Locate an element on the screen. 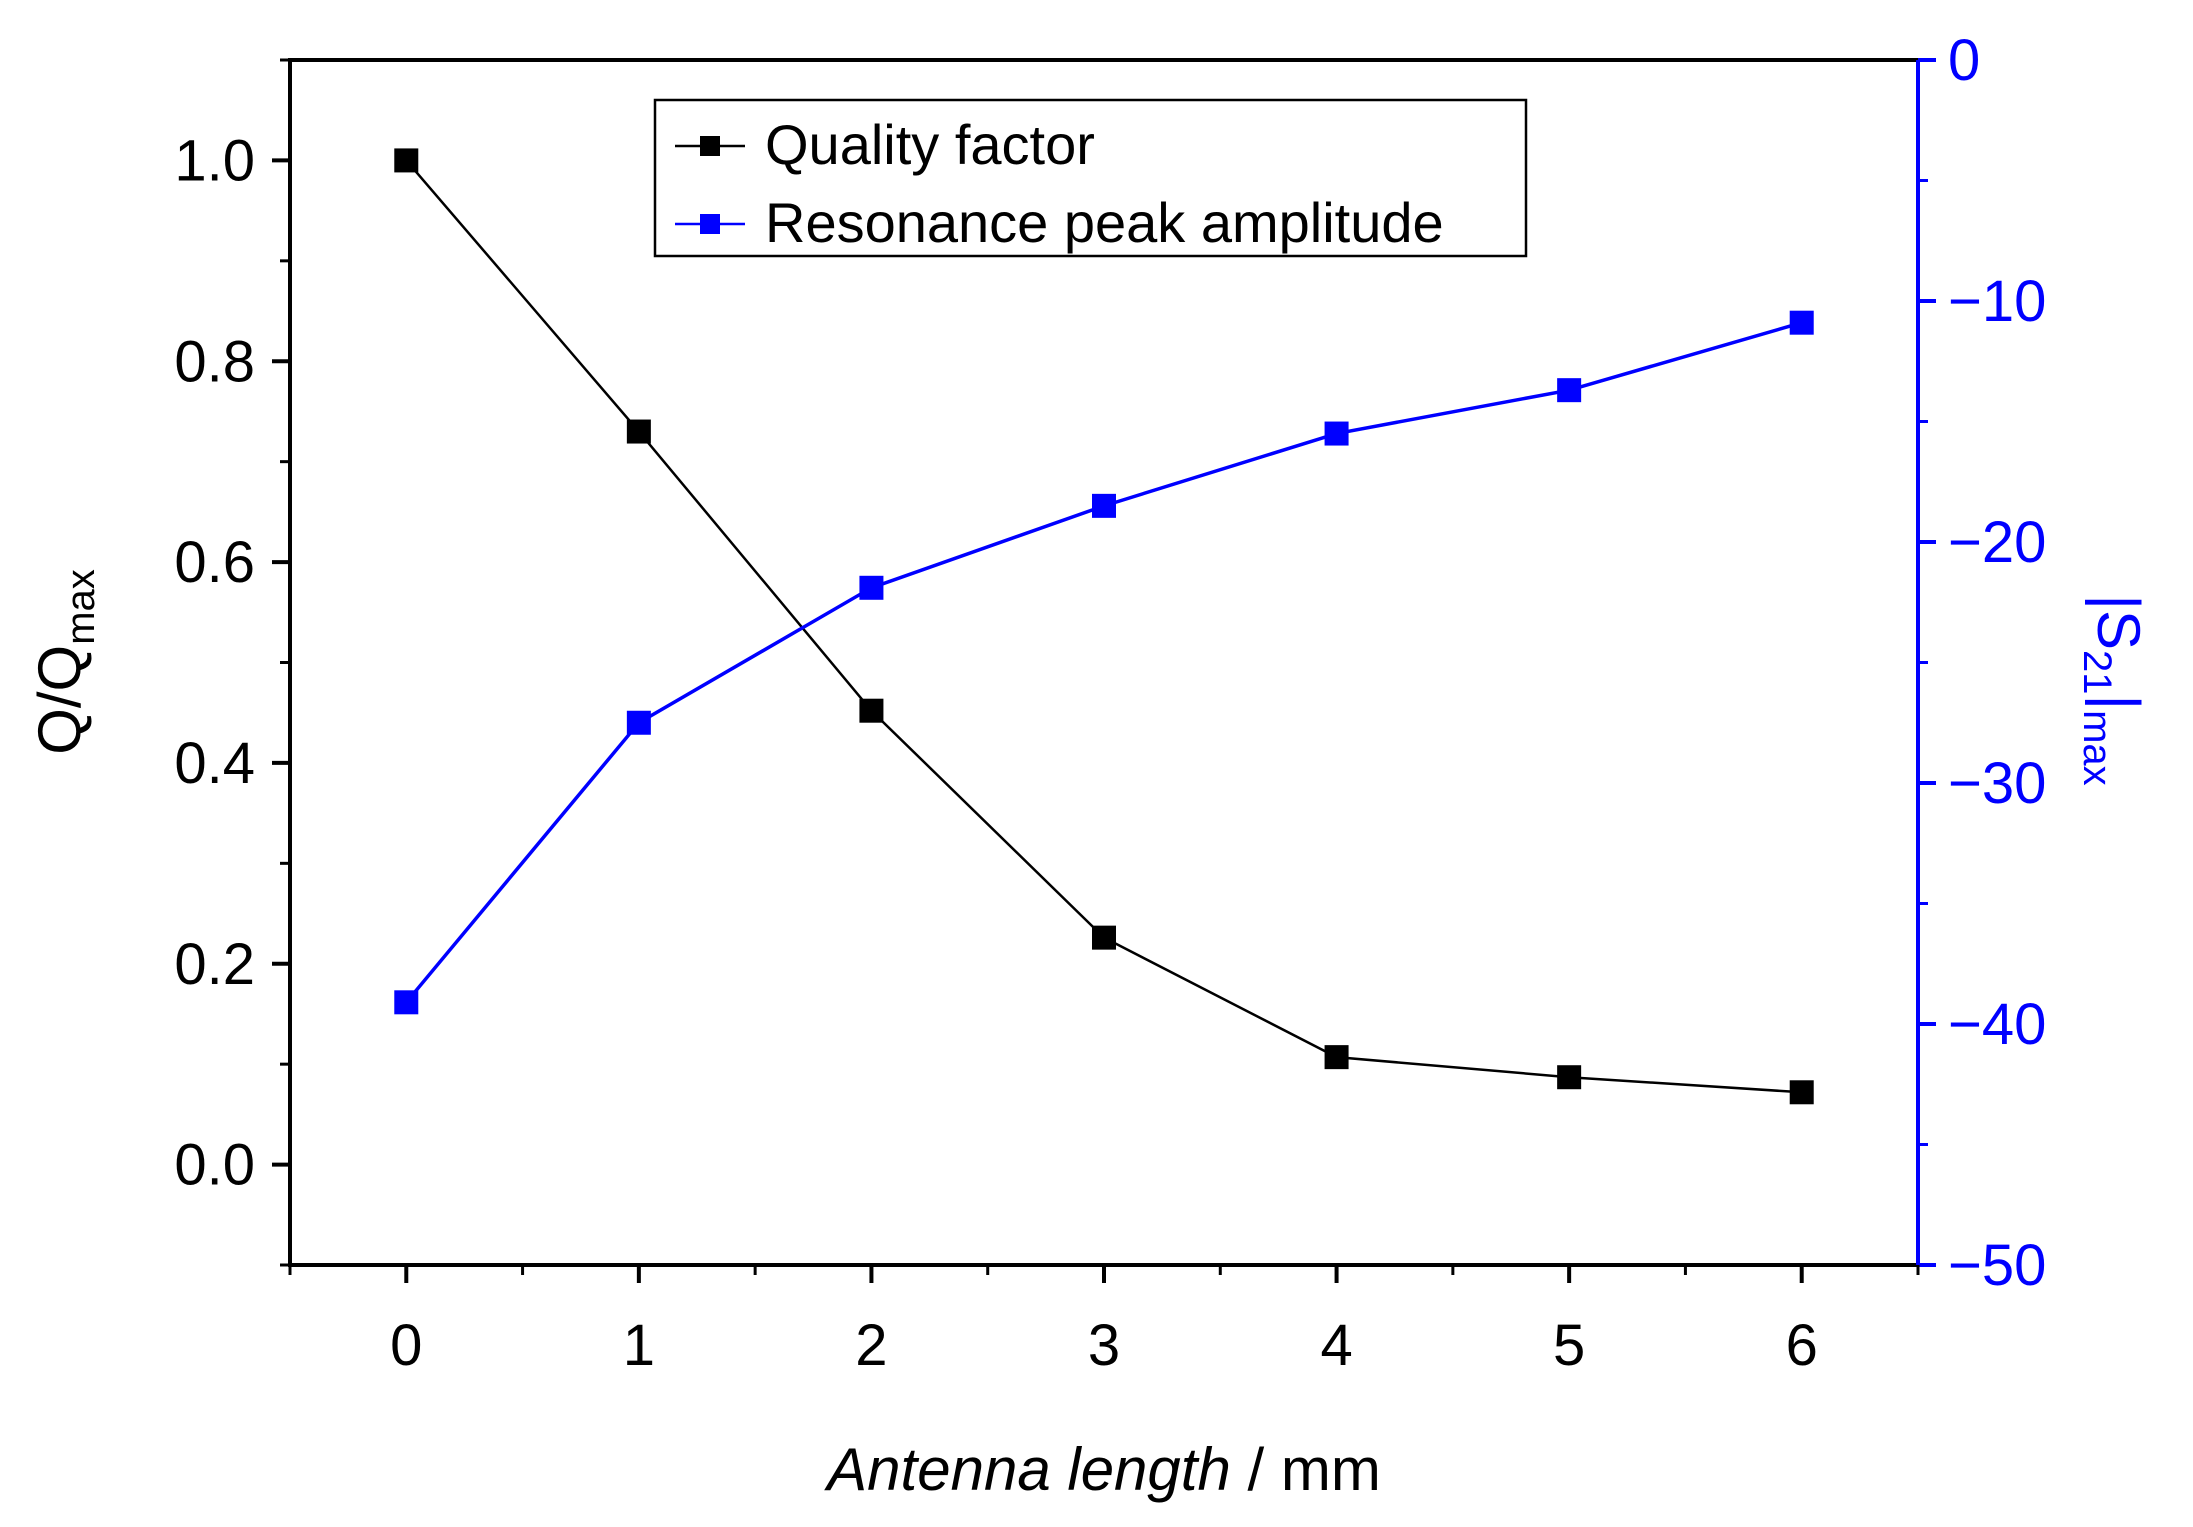  x-axis: 0 1 2 3 4 5 6 is located at coordinates (1104, 1321).